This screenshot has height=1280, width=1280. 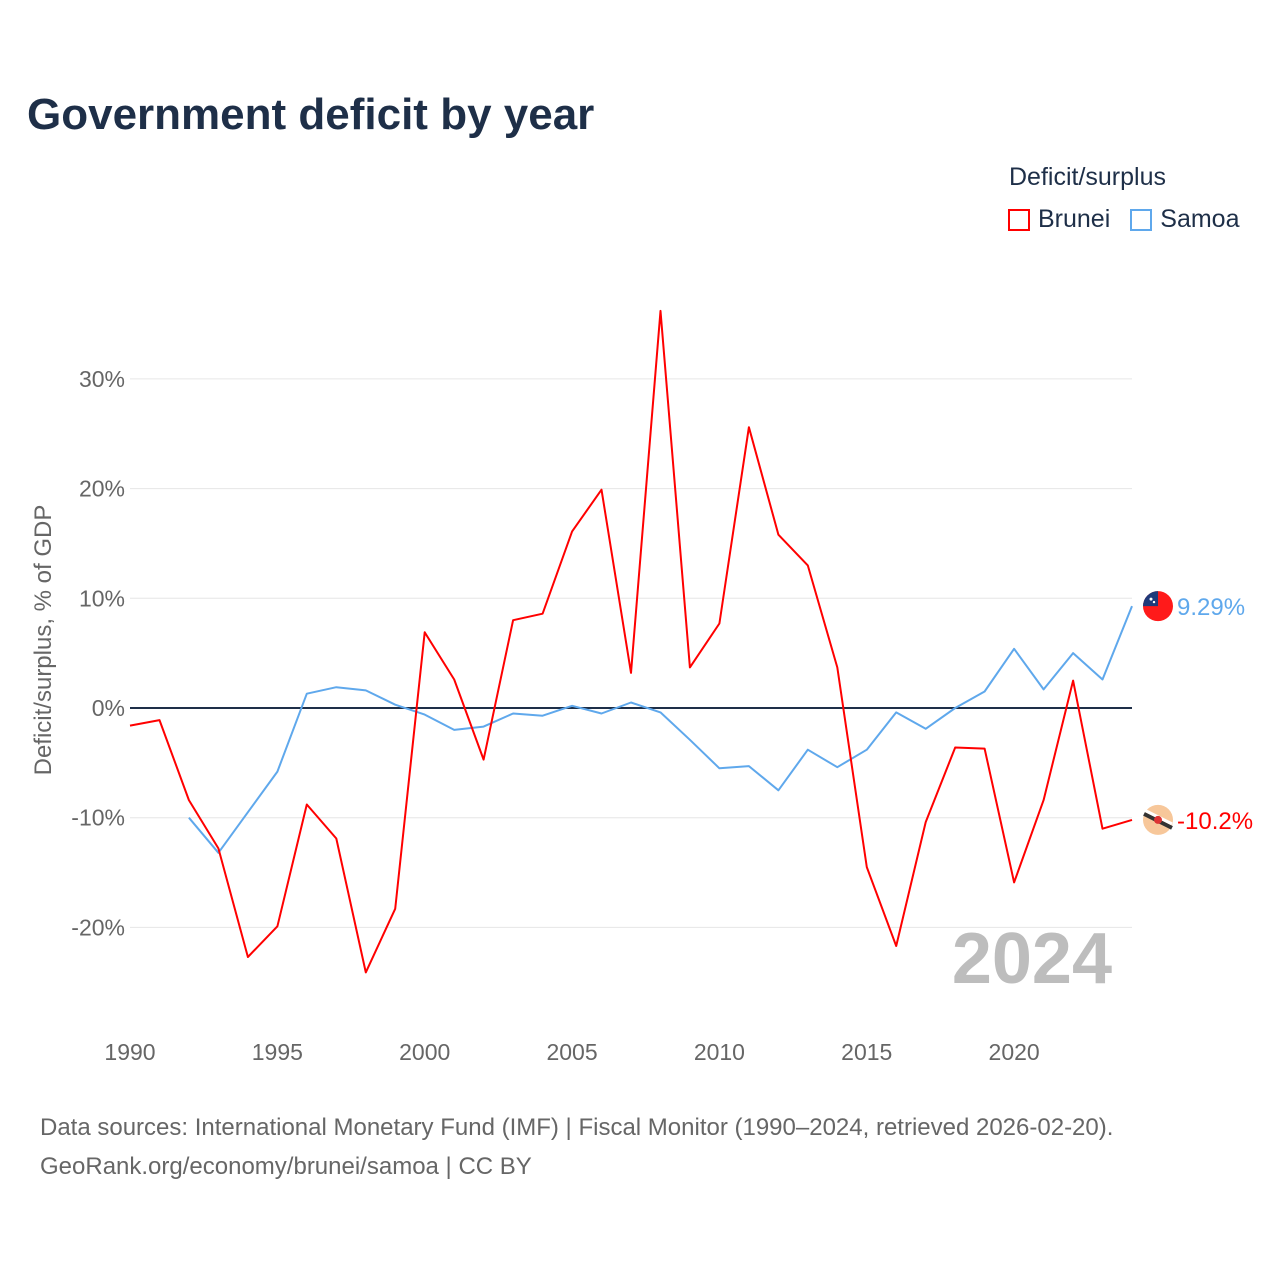 I want to click on x-tick-label: 2000, so click(x=424, y=1052).